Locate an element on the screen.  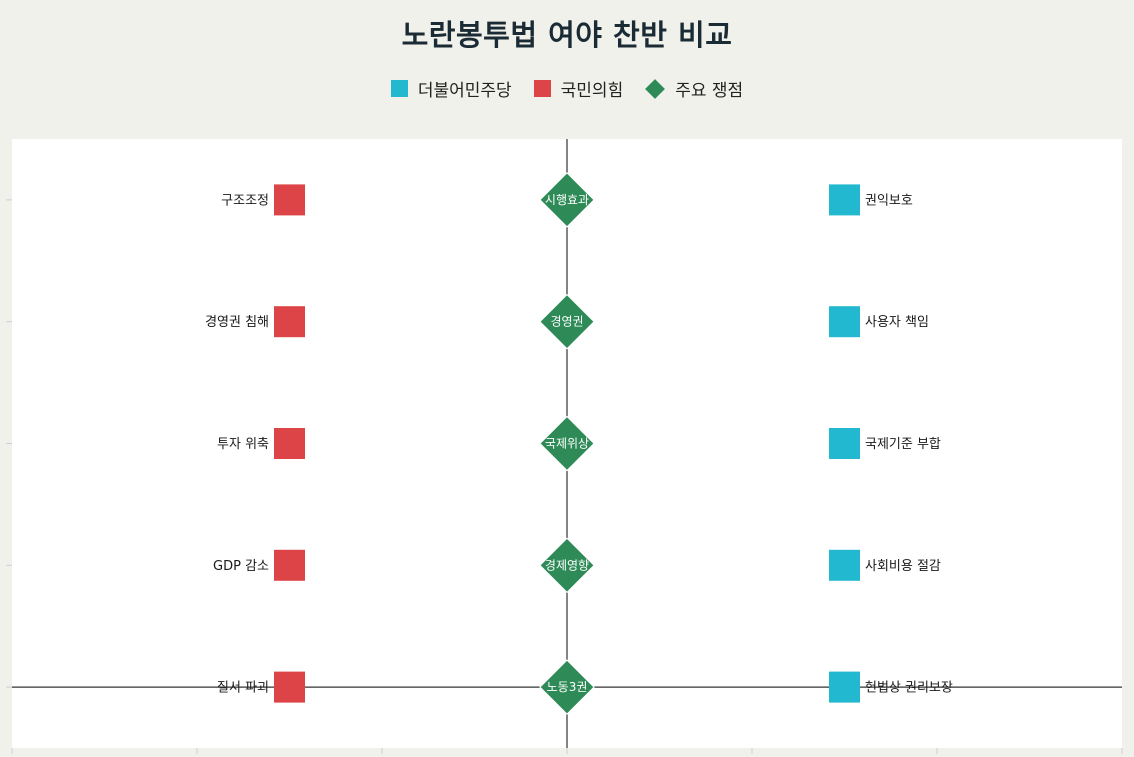
legend-label-ppp: 국민의힘 is located at coordinates (592, 91).